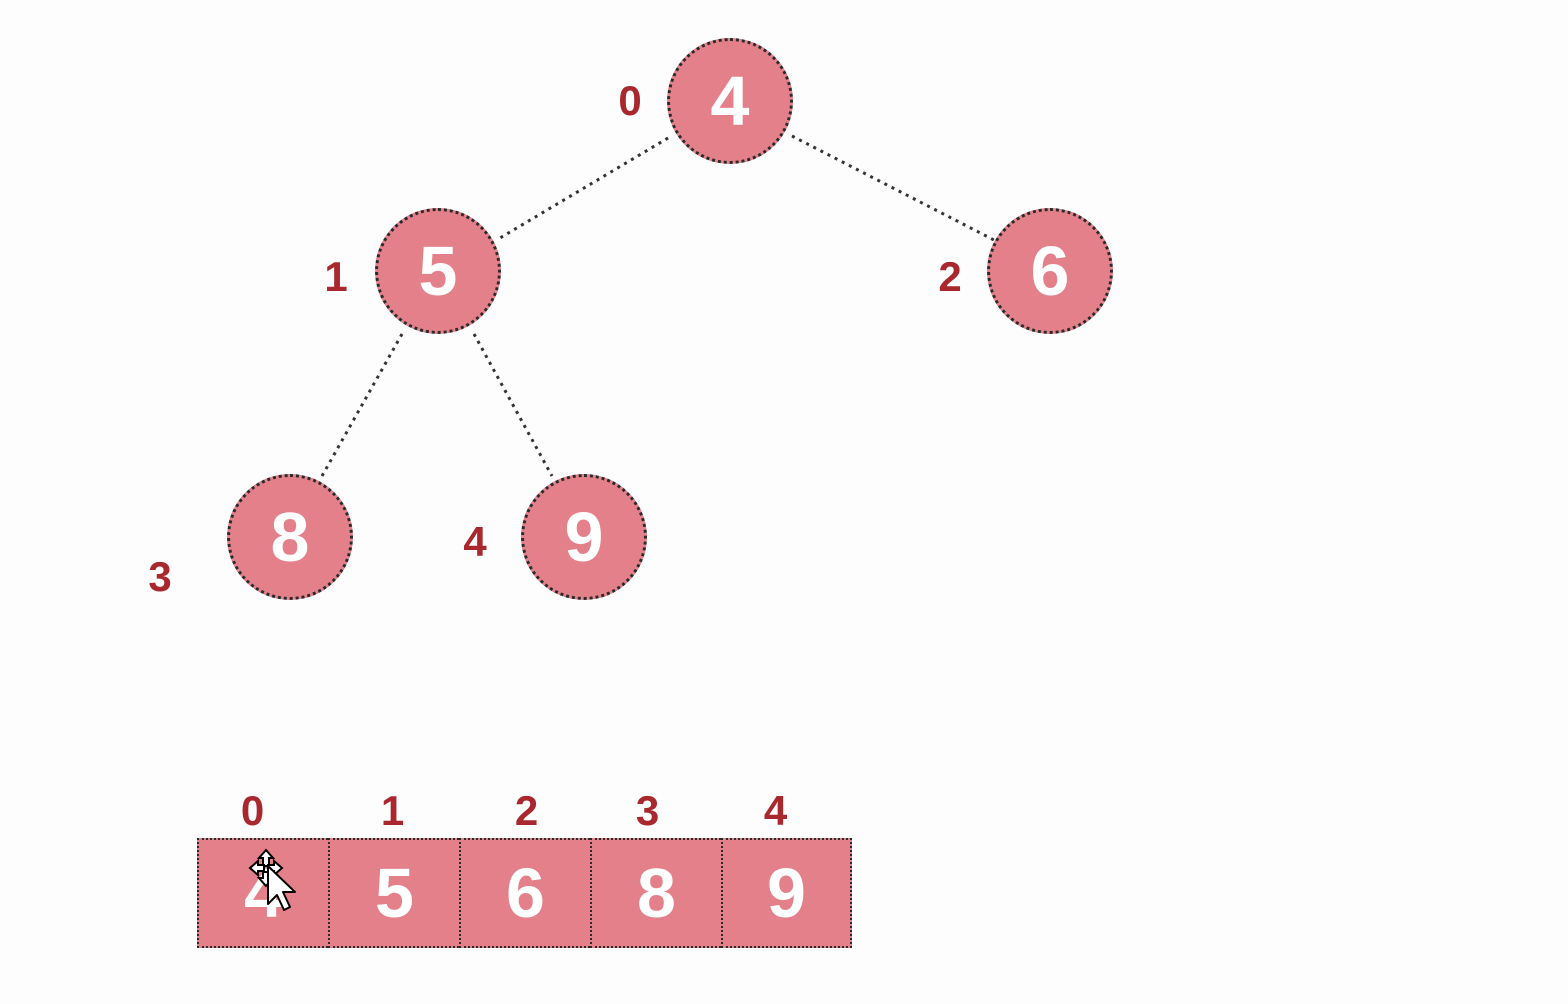  What do you see at coordinates (438, 271) in the screenshot?
I see `tree-node-1: 5` at bounding box center [438, 271].